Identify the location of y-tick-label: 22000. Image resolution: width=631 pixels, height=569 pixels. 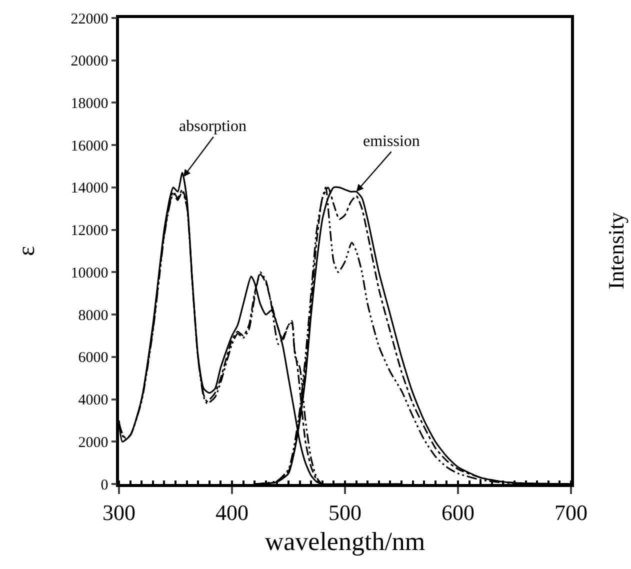
(89, 19).